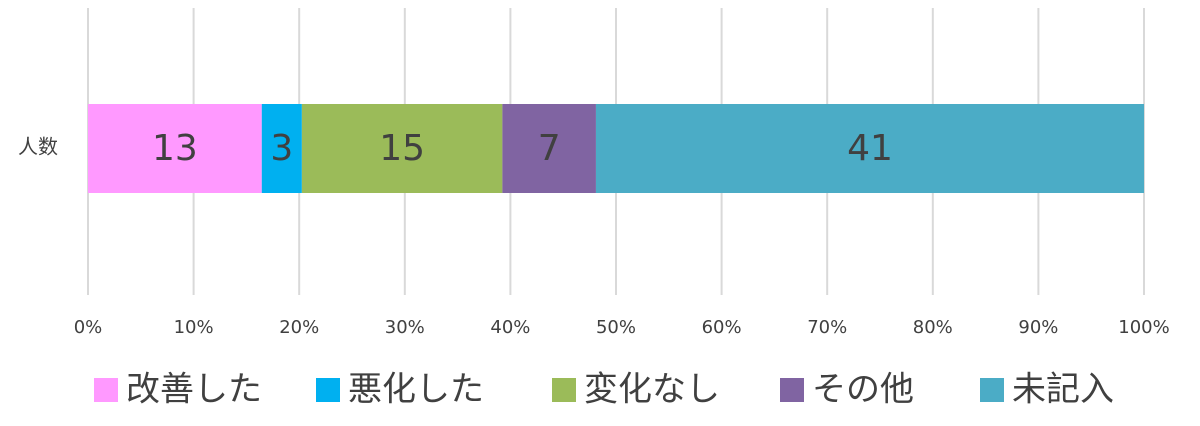 Image resolution: width=1200 pixels, height=426 pixels. What do you see at coordinates (863, 390) in the screenshot?
I see `legend-label: その他` at bounding box center [863, 390].